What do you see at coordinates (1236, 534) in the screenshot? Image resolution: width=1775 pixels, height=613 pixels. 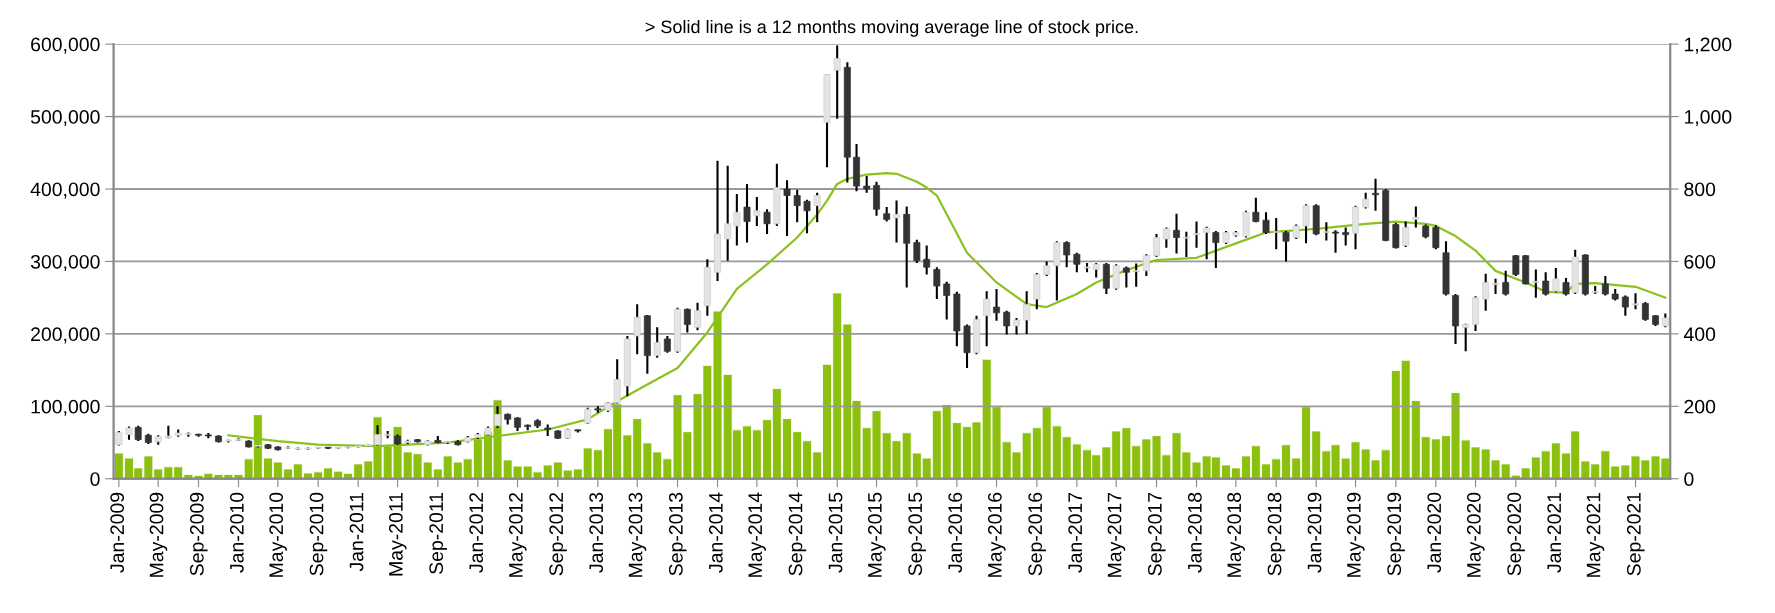 I see `x-tick-label: May-2018` at bounding box center [1236, 534].